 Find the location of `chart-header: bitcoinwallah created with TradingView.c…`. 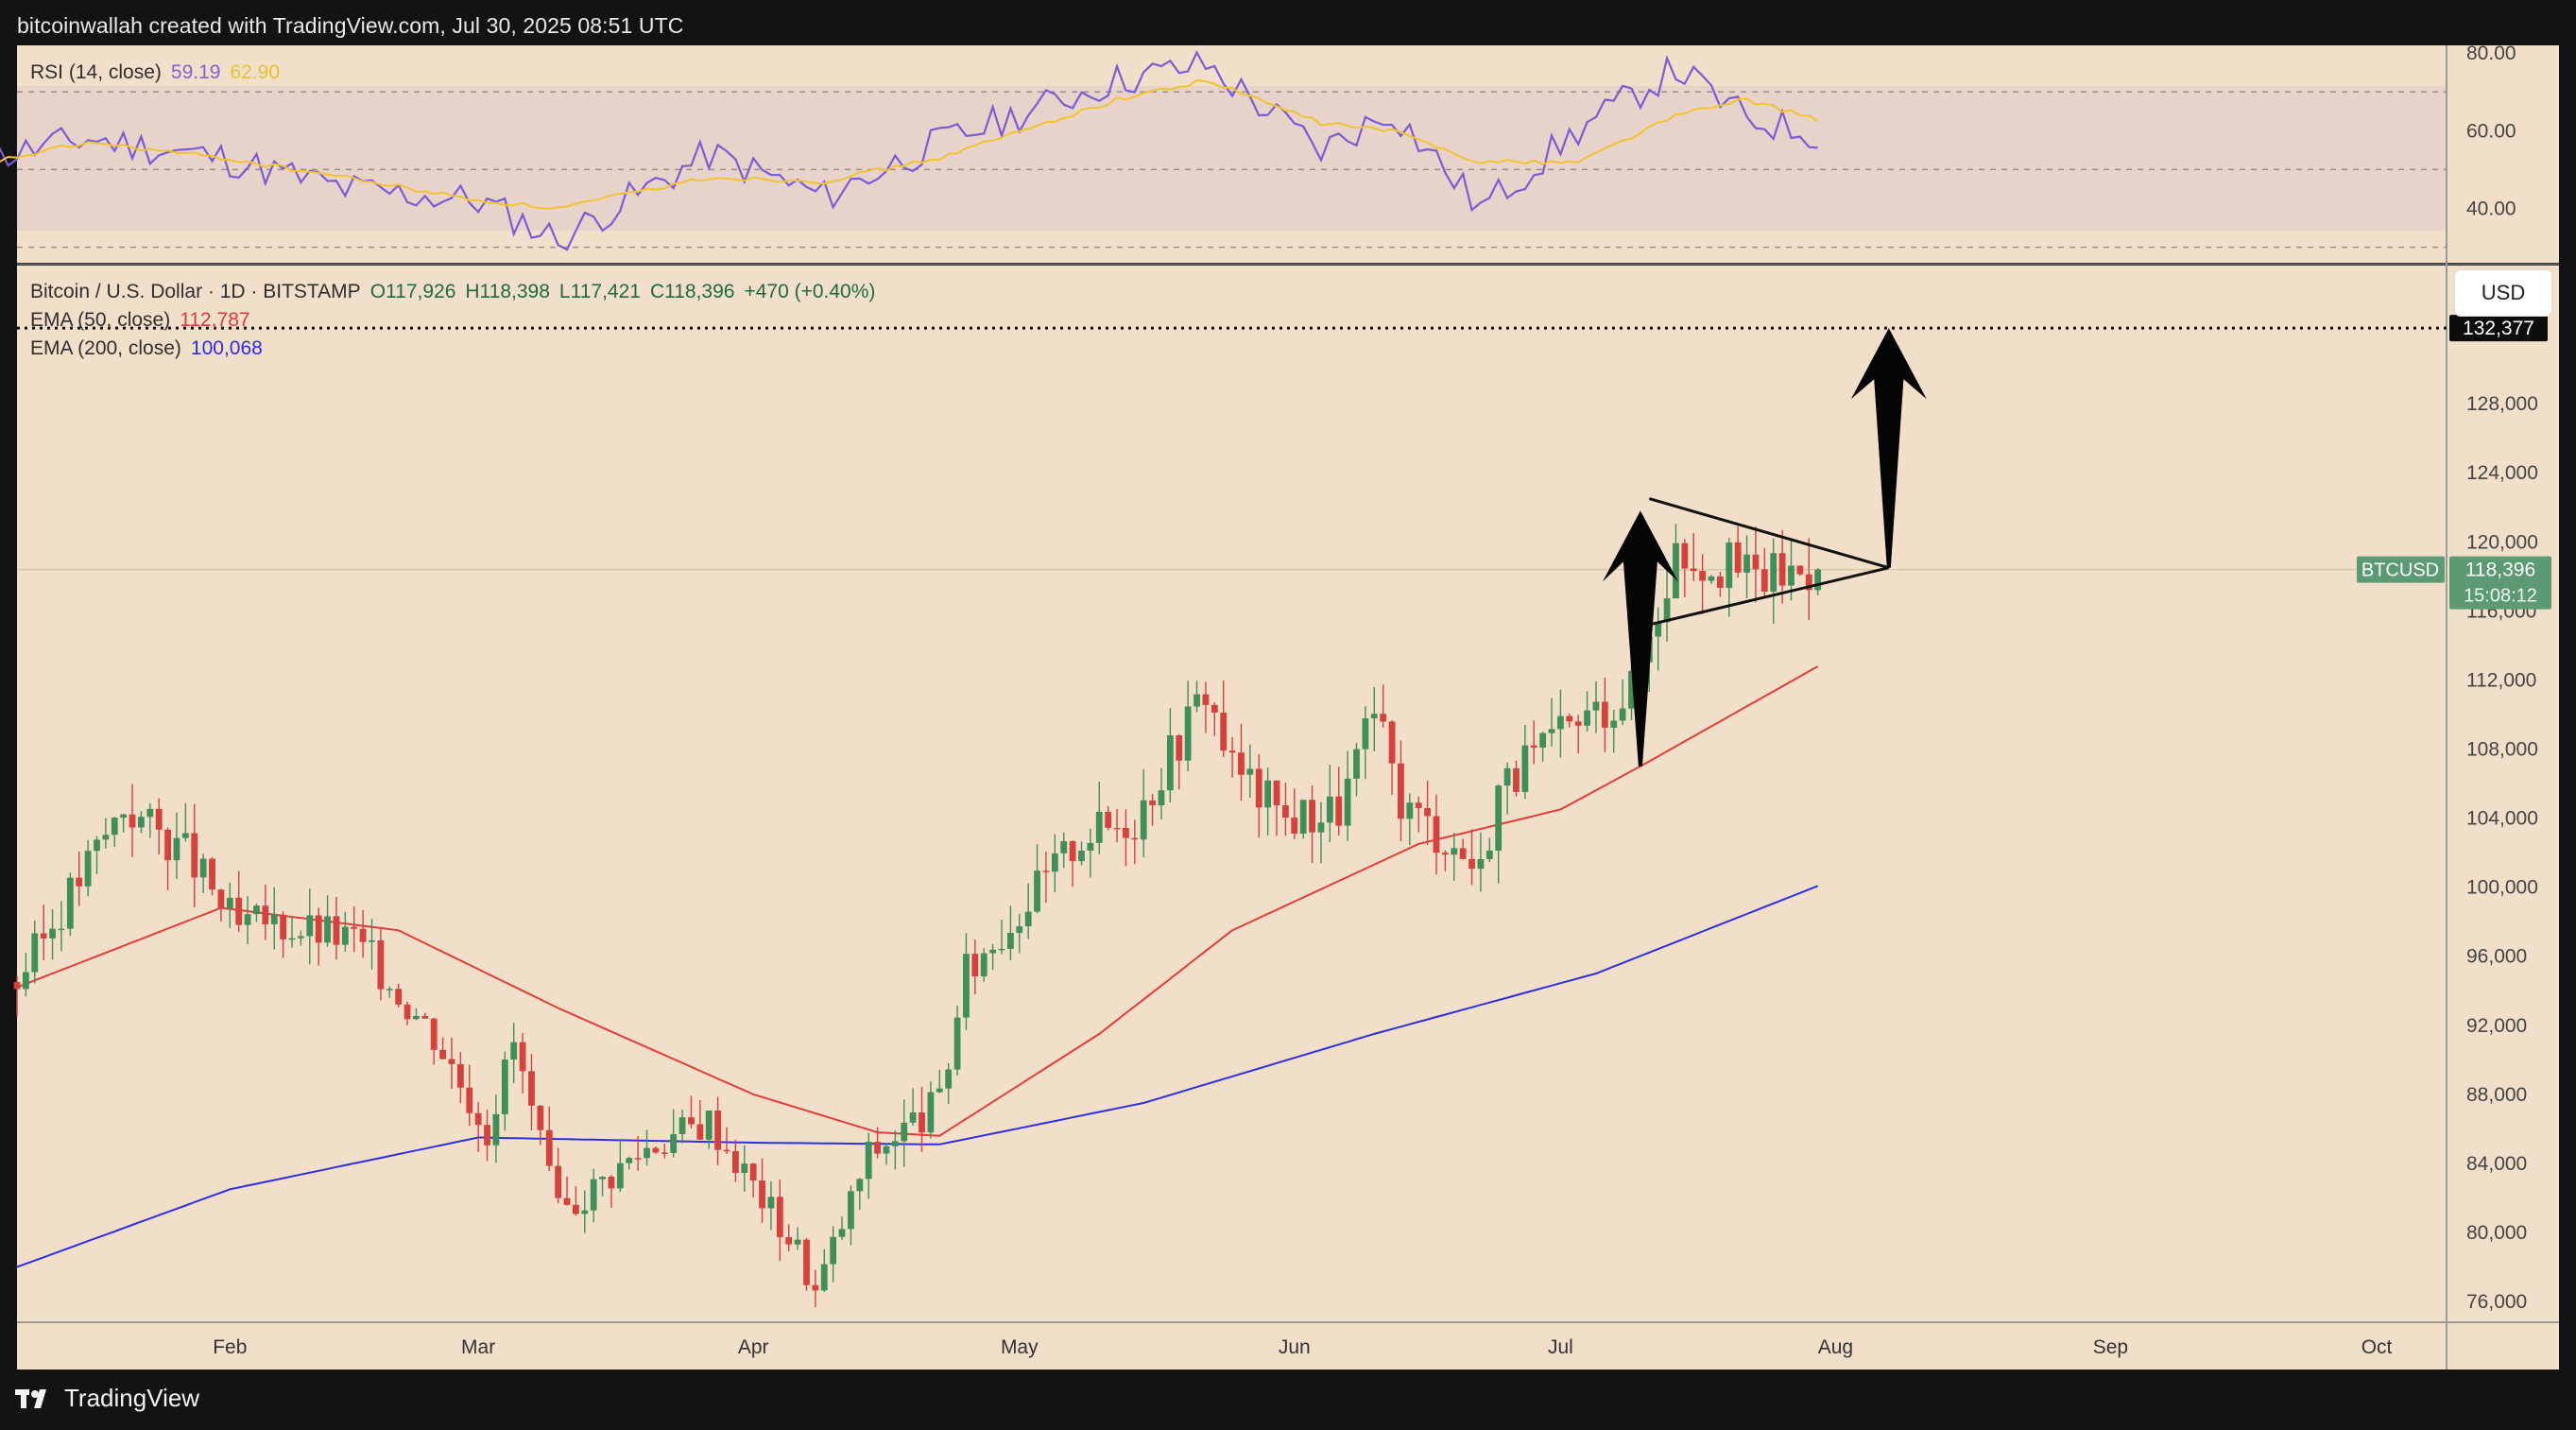

chart-header: bitcoinwallah created with TradingView.c… is located at coordinates (350, 25).